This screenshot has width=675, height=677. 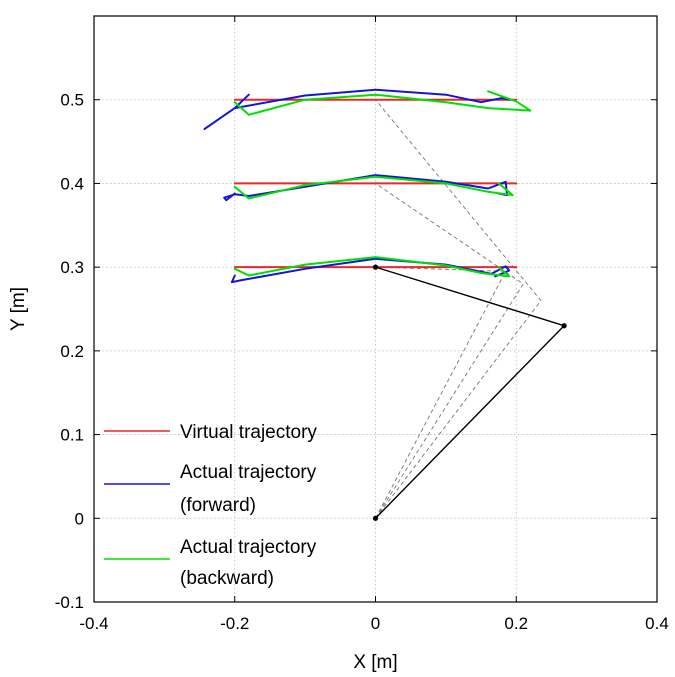 I want to click on legend-label: (backward), so click(x=227, y=578).